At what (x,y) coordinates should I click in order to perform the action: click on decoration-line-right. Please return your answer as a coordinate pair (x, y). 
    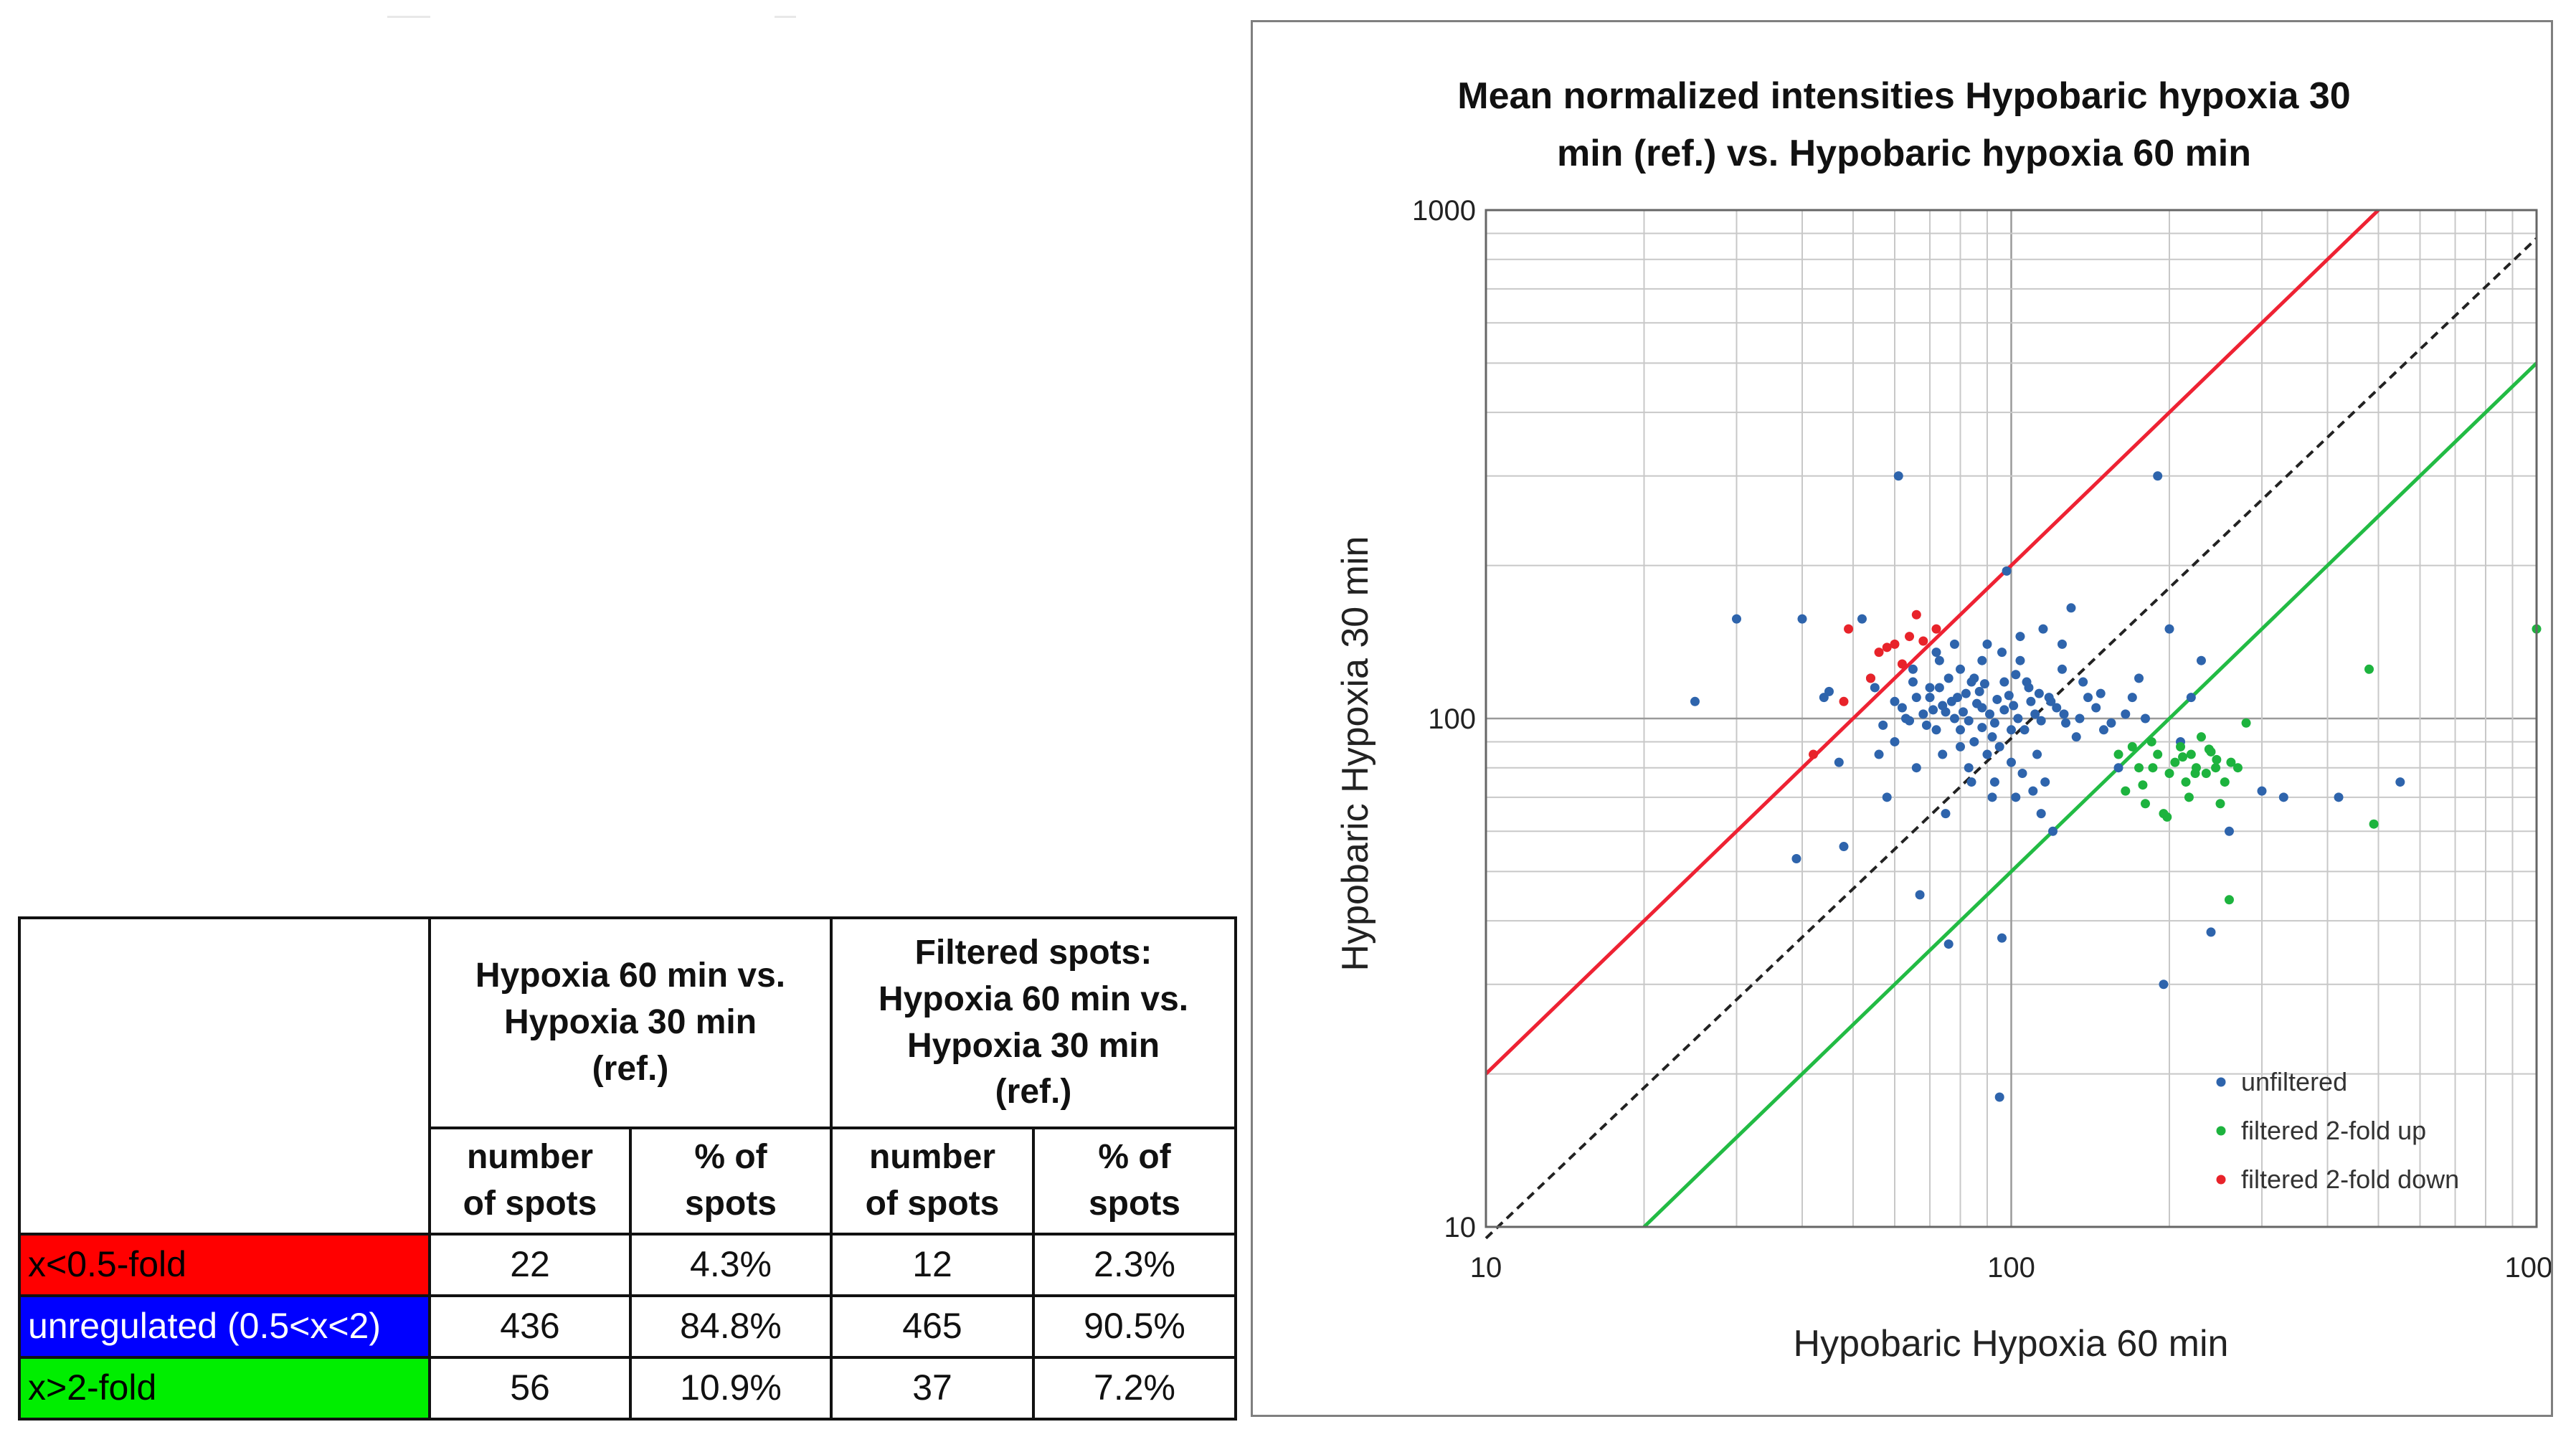
    Looking at the image, I should click on (785, 17).